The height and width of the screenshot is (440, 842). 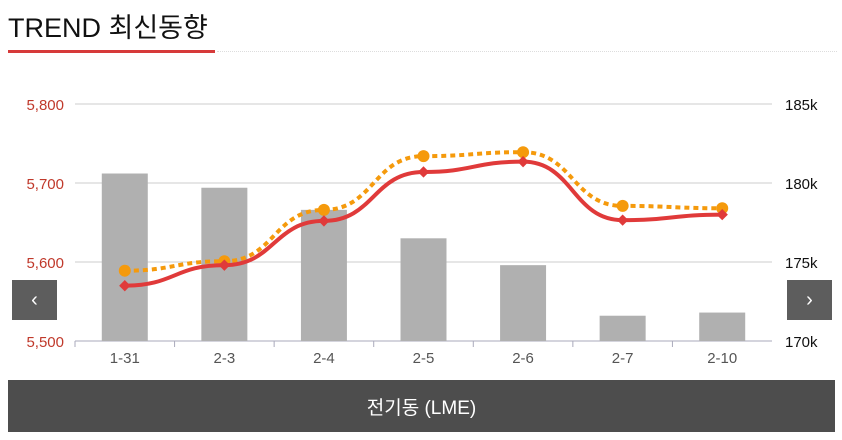 What do you see at coordinates (801, 342) in the screenshot?
I see `right-tick-label: 170k` at bounding box center [801, 342].